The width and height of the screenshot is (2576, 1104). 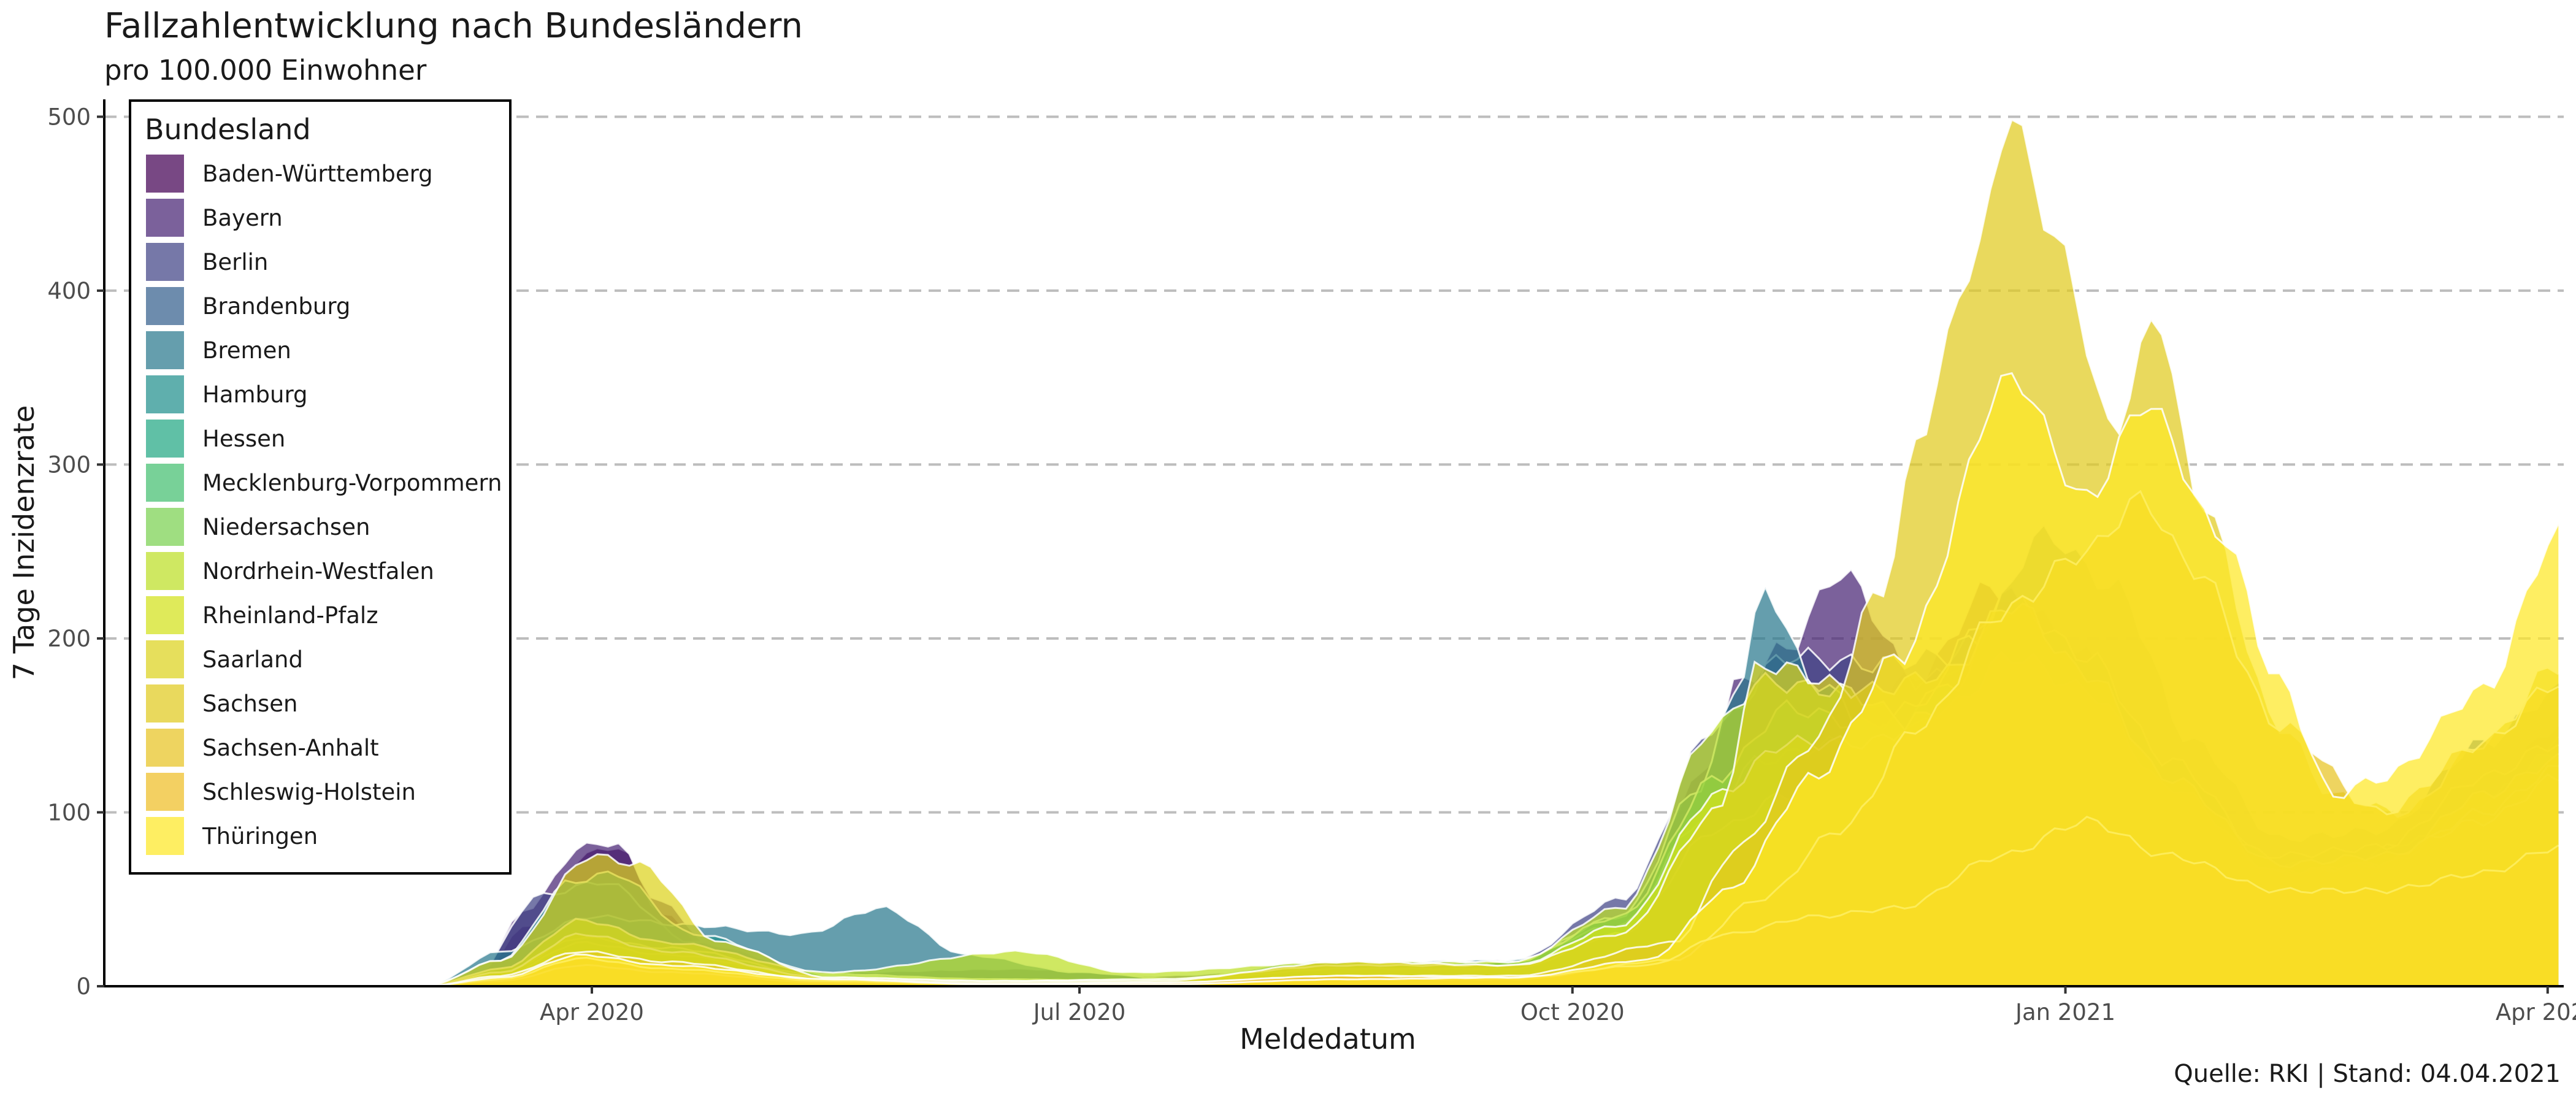 What do you see at coordinates (260, 835) in the screenshot?
I see `legend-label: Thüringen` at bounding box center [260, 835].